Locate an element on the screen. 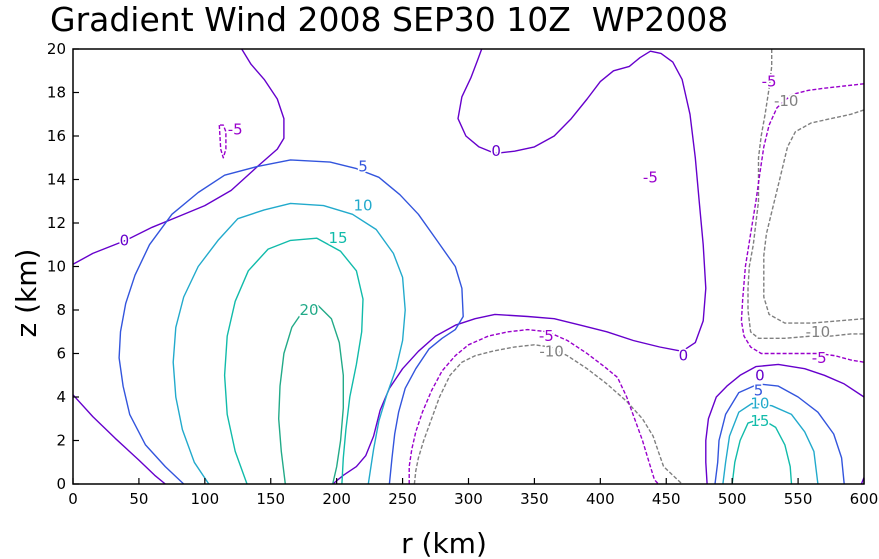  x-tick-label-350: 350 is located at coordinates (534, 499).